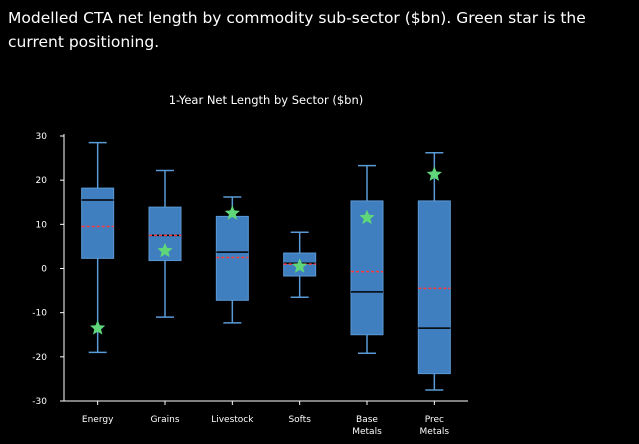 This screenshot has height=444, width=639. What do you see at coordinates (299, 420) in the screenshot?
I see `x-tick-label: Softs` at bounding box center [299, 420].